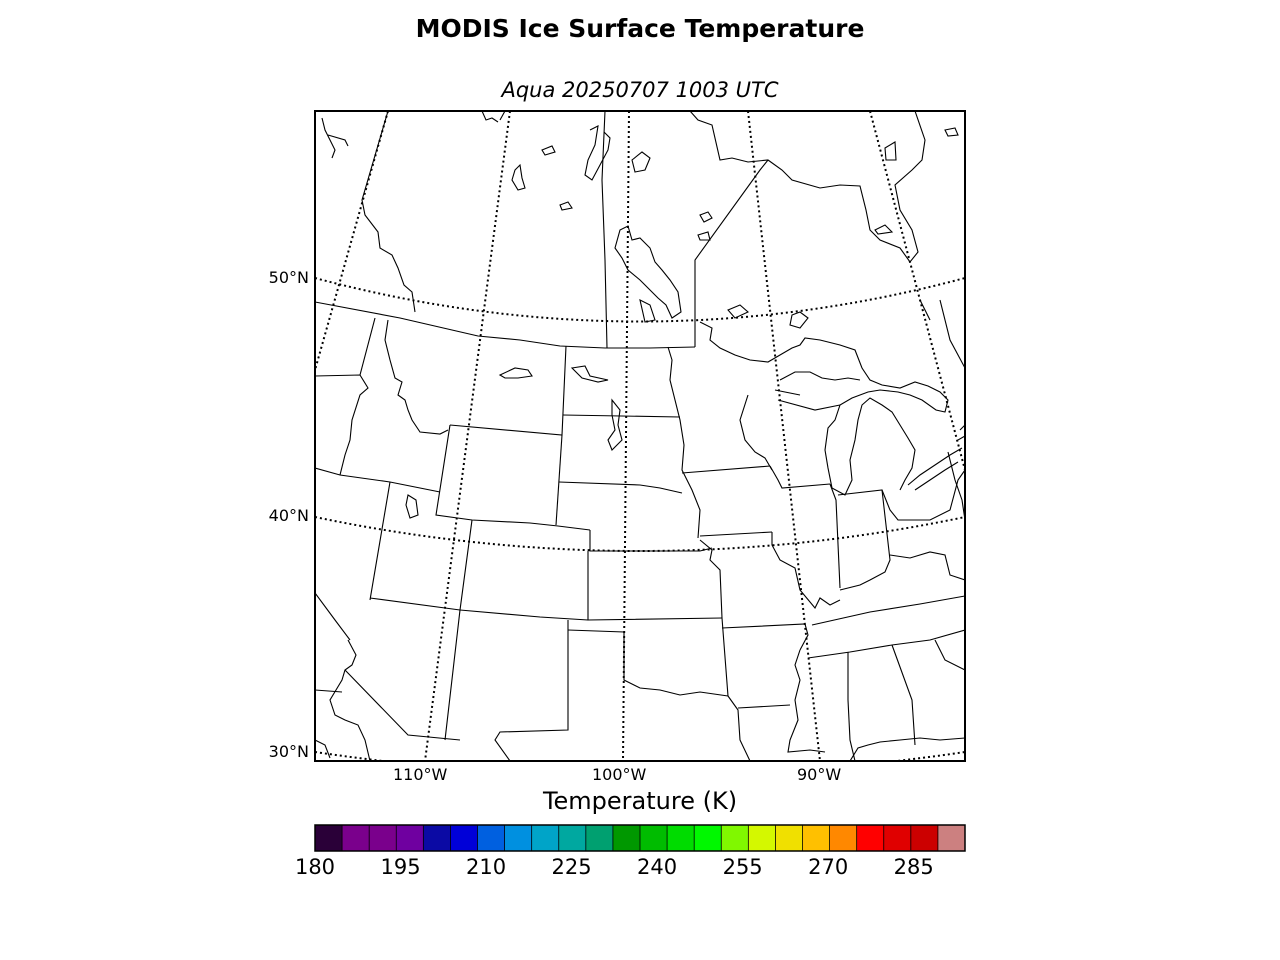 The height and width of the screenshot is (960, 1280). I want to click on colorbar-tick-label: 195, so click(400, 867).